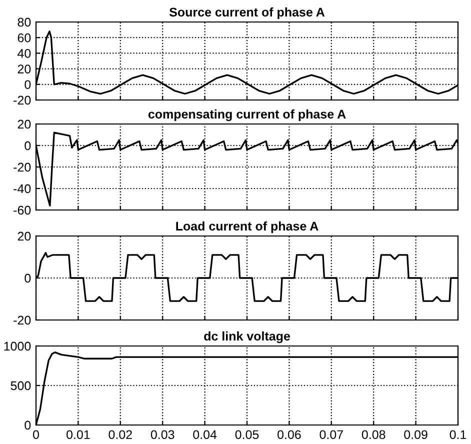 Image resolution: width=471 pixels, height=444 pixels. Describe the element at coordinates (20, 385) in the screenshot. I see `y-tick-label: 500` at that location.